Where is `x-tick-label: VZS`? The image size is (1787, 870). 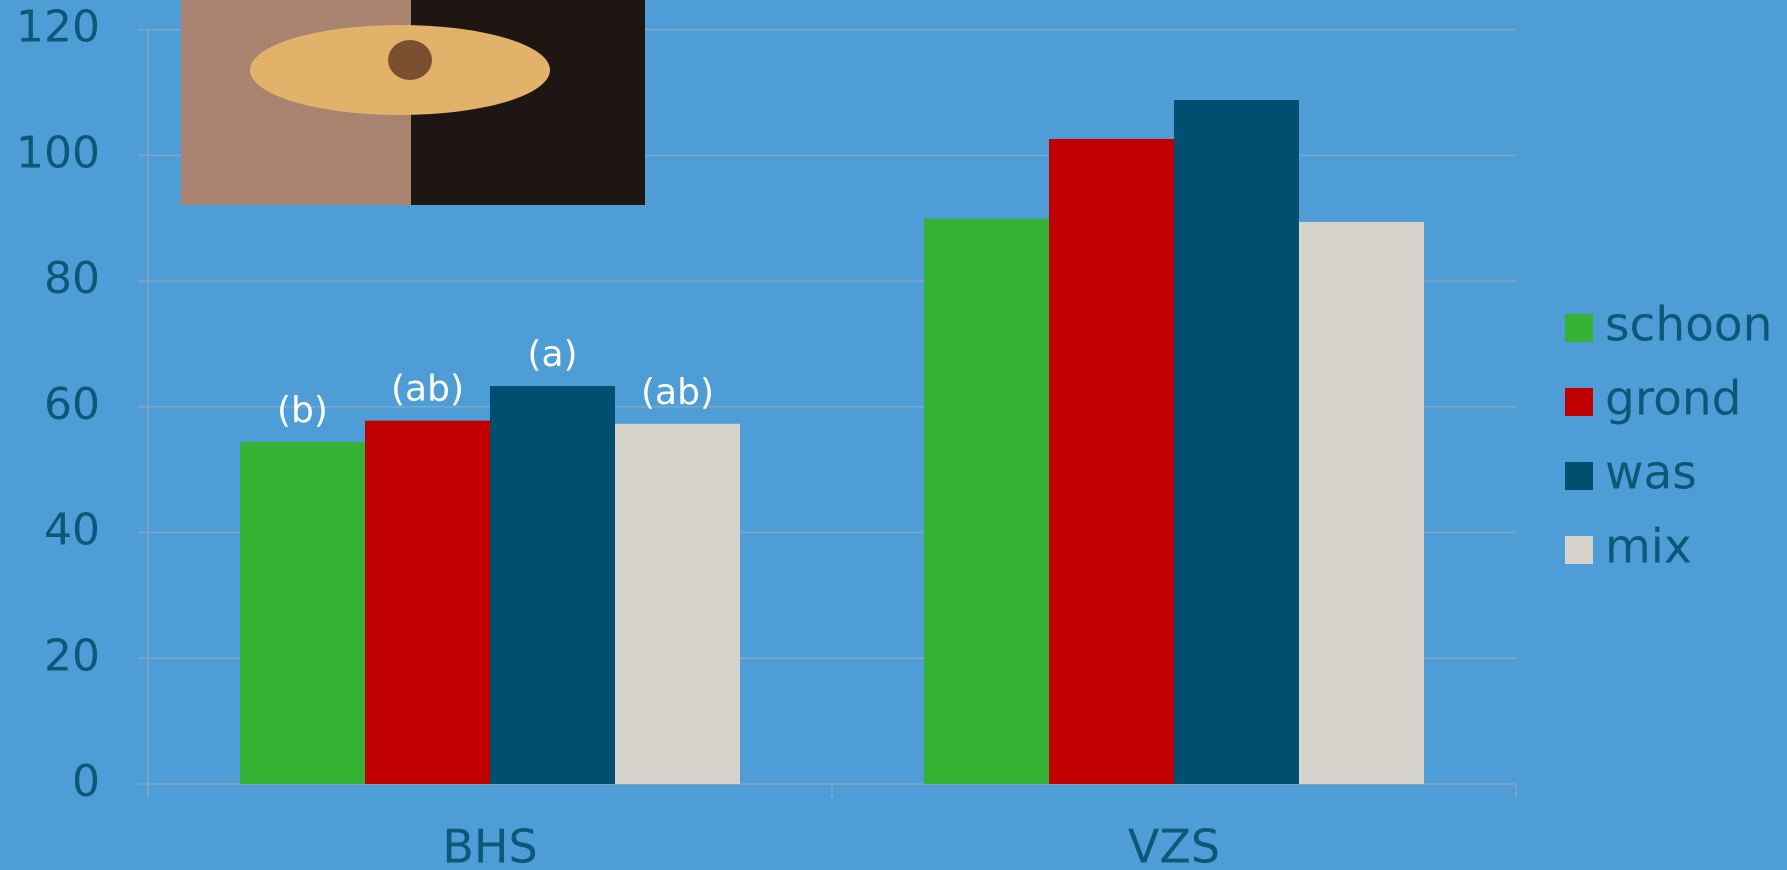
x-tick-label: VZS is located at coordinates (1174, 845).